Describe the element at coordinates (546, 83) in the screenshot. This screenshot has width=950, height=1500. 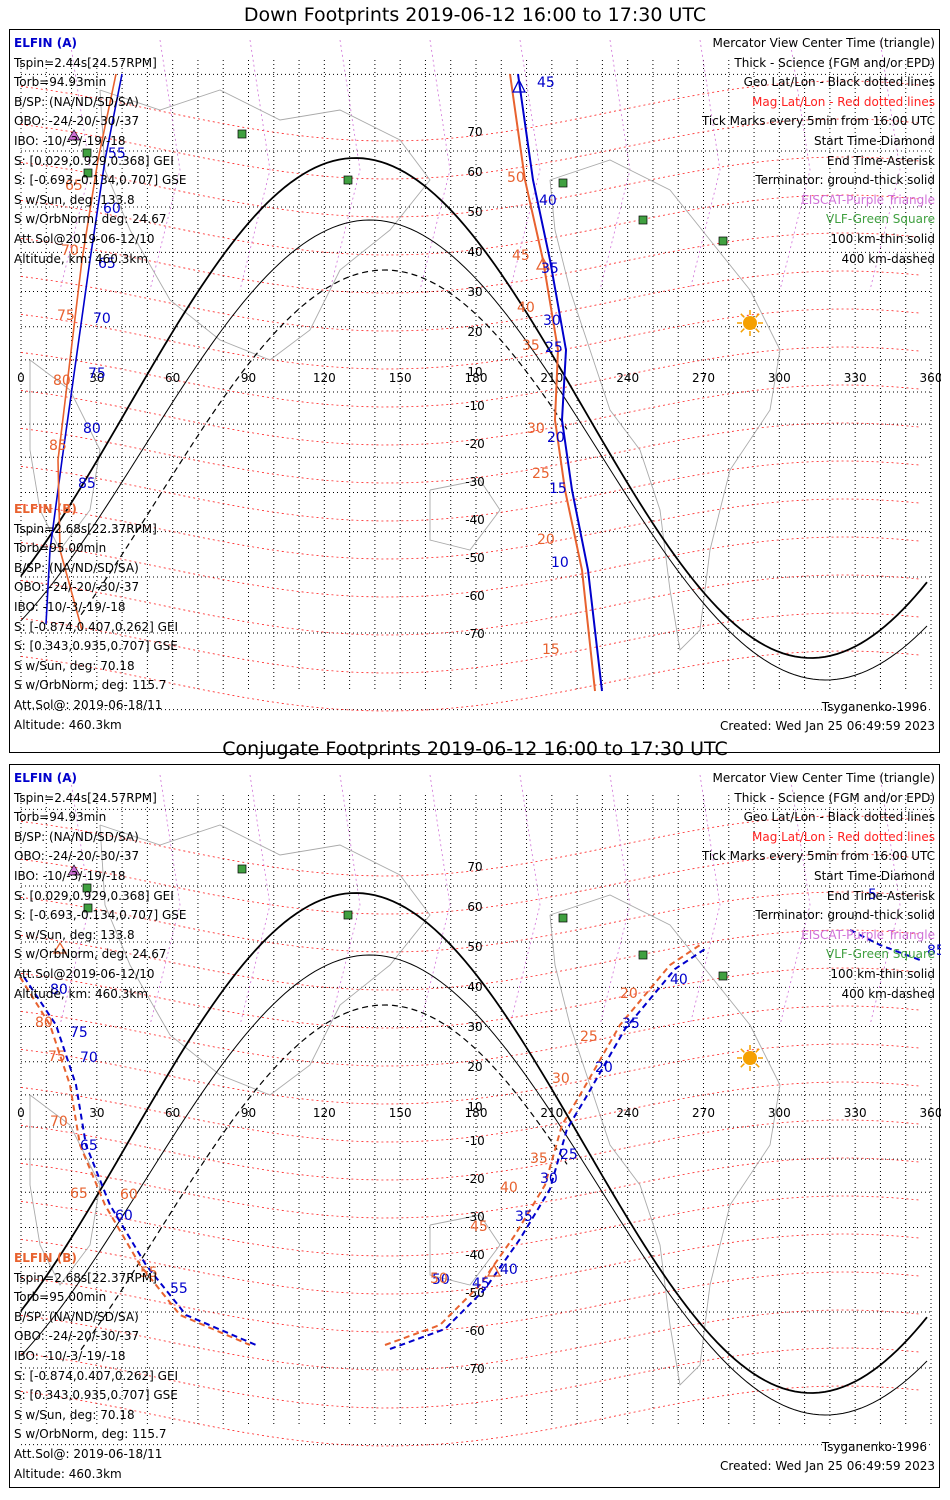
I see `elfin-a-tick-label: 45` at that location.